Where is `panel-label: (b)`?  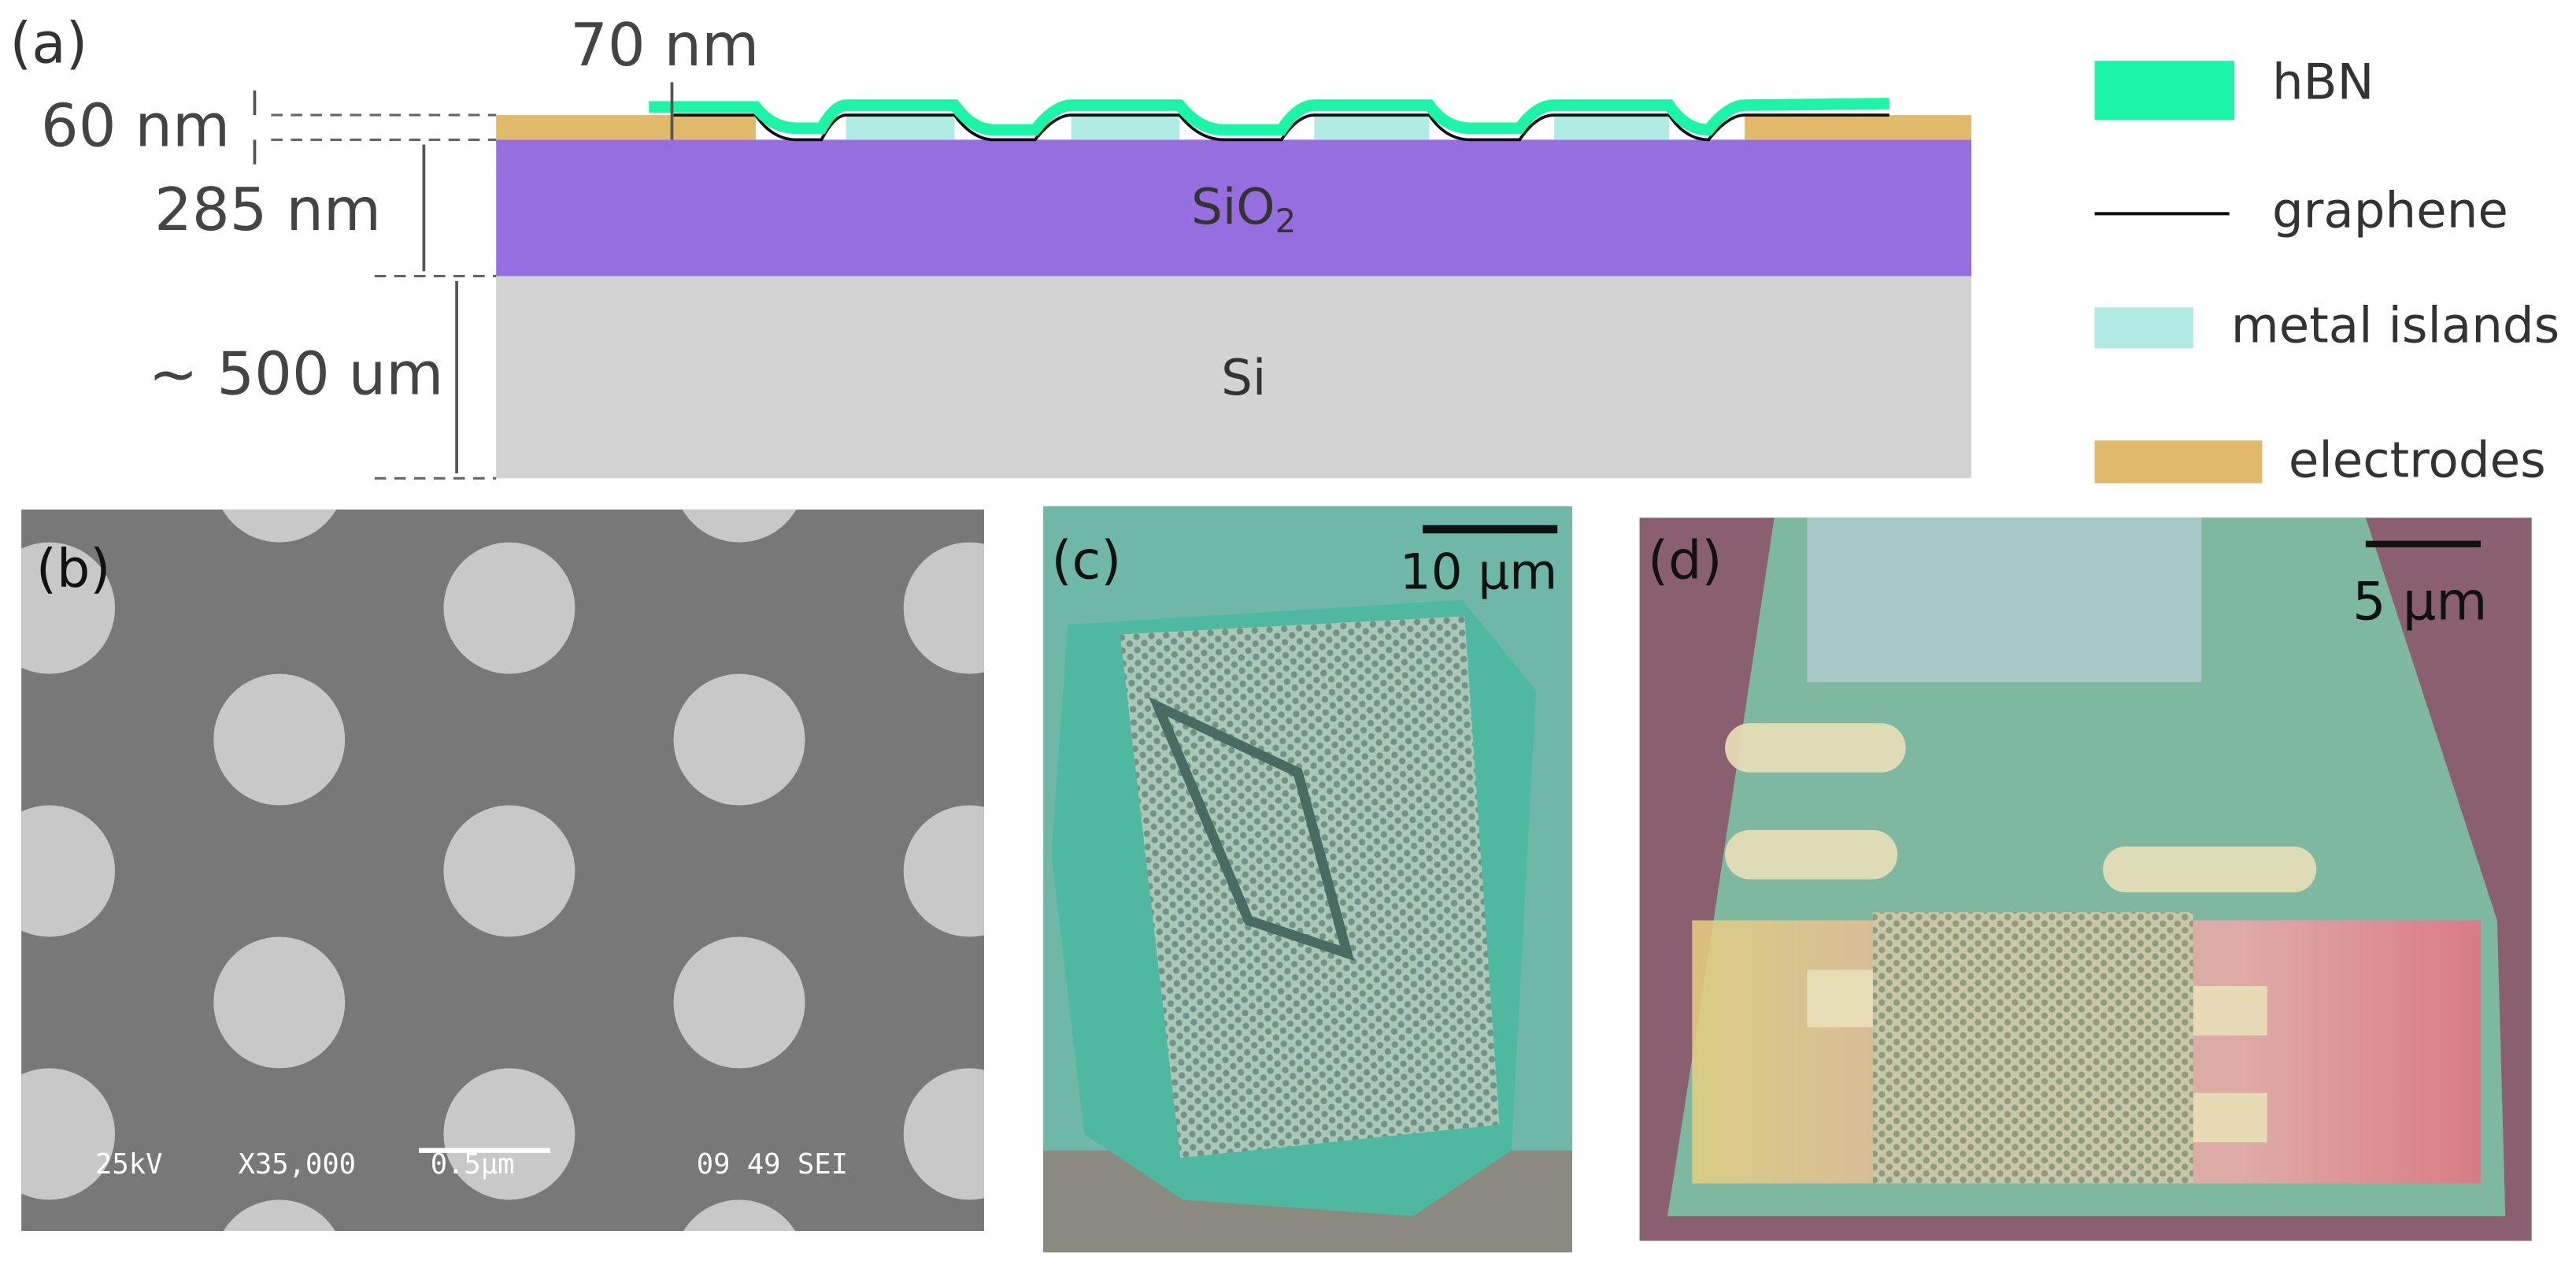 panel-label: (b) is located at coordinates (73, 568).